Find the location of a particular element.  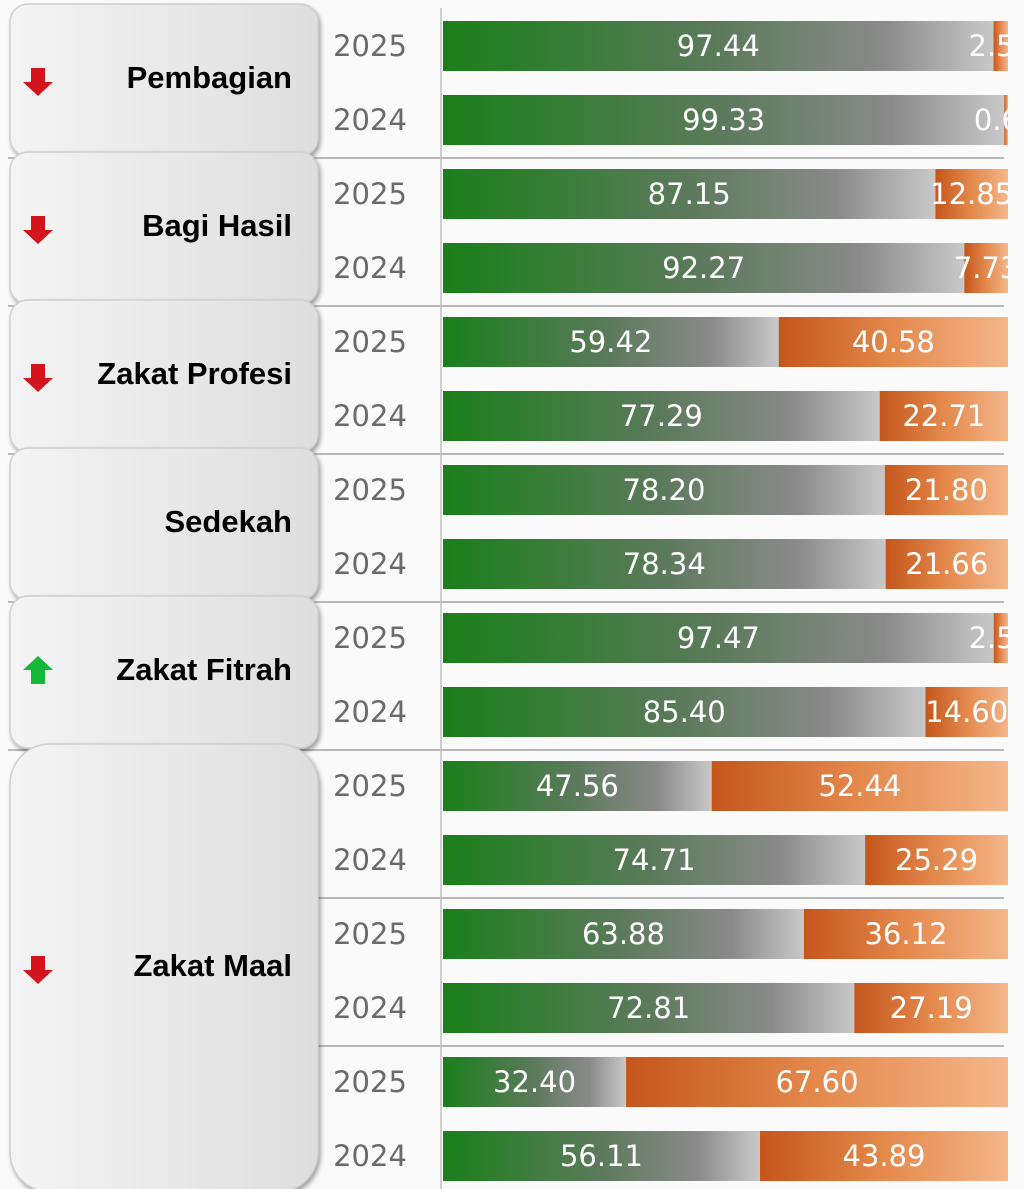

group-card is located at coordinates (164, 966).